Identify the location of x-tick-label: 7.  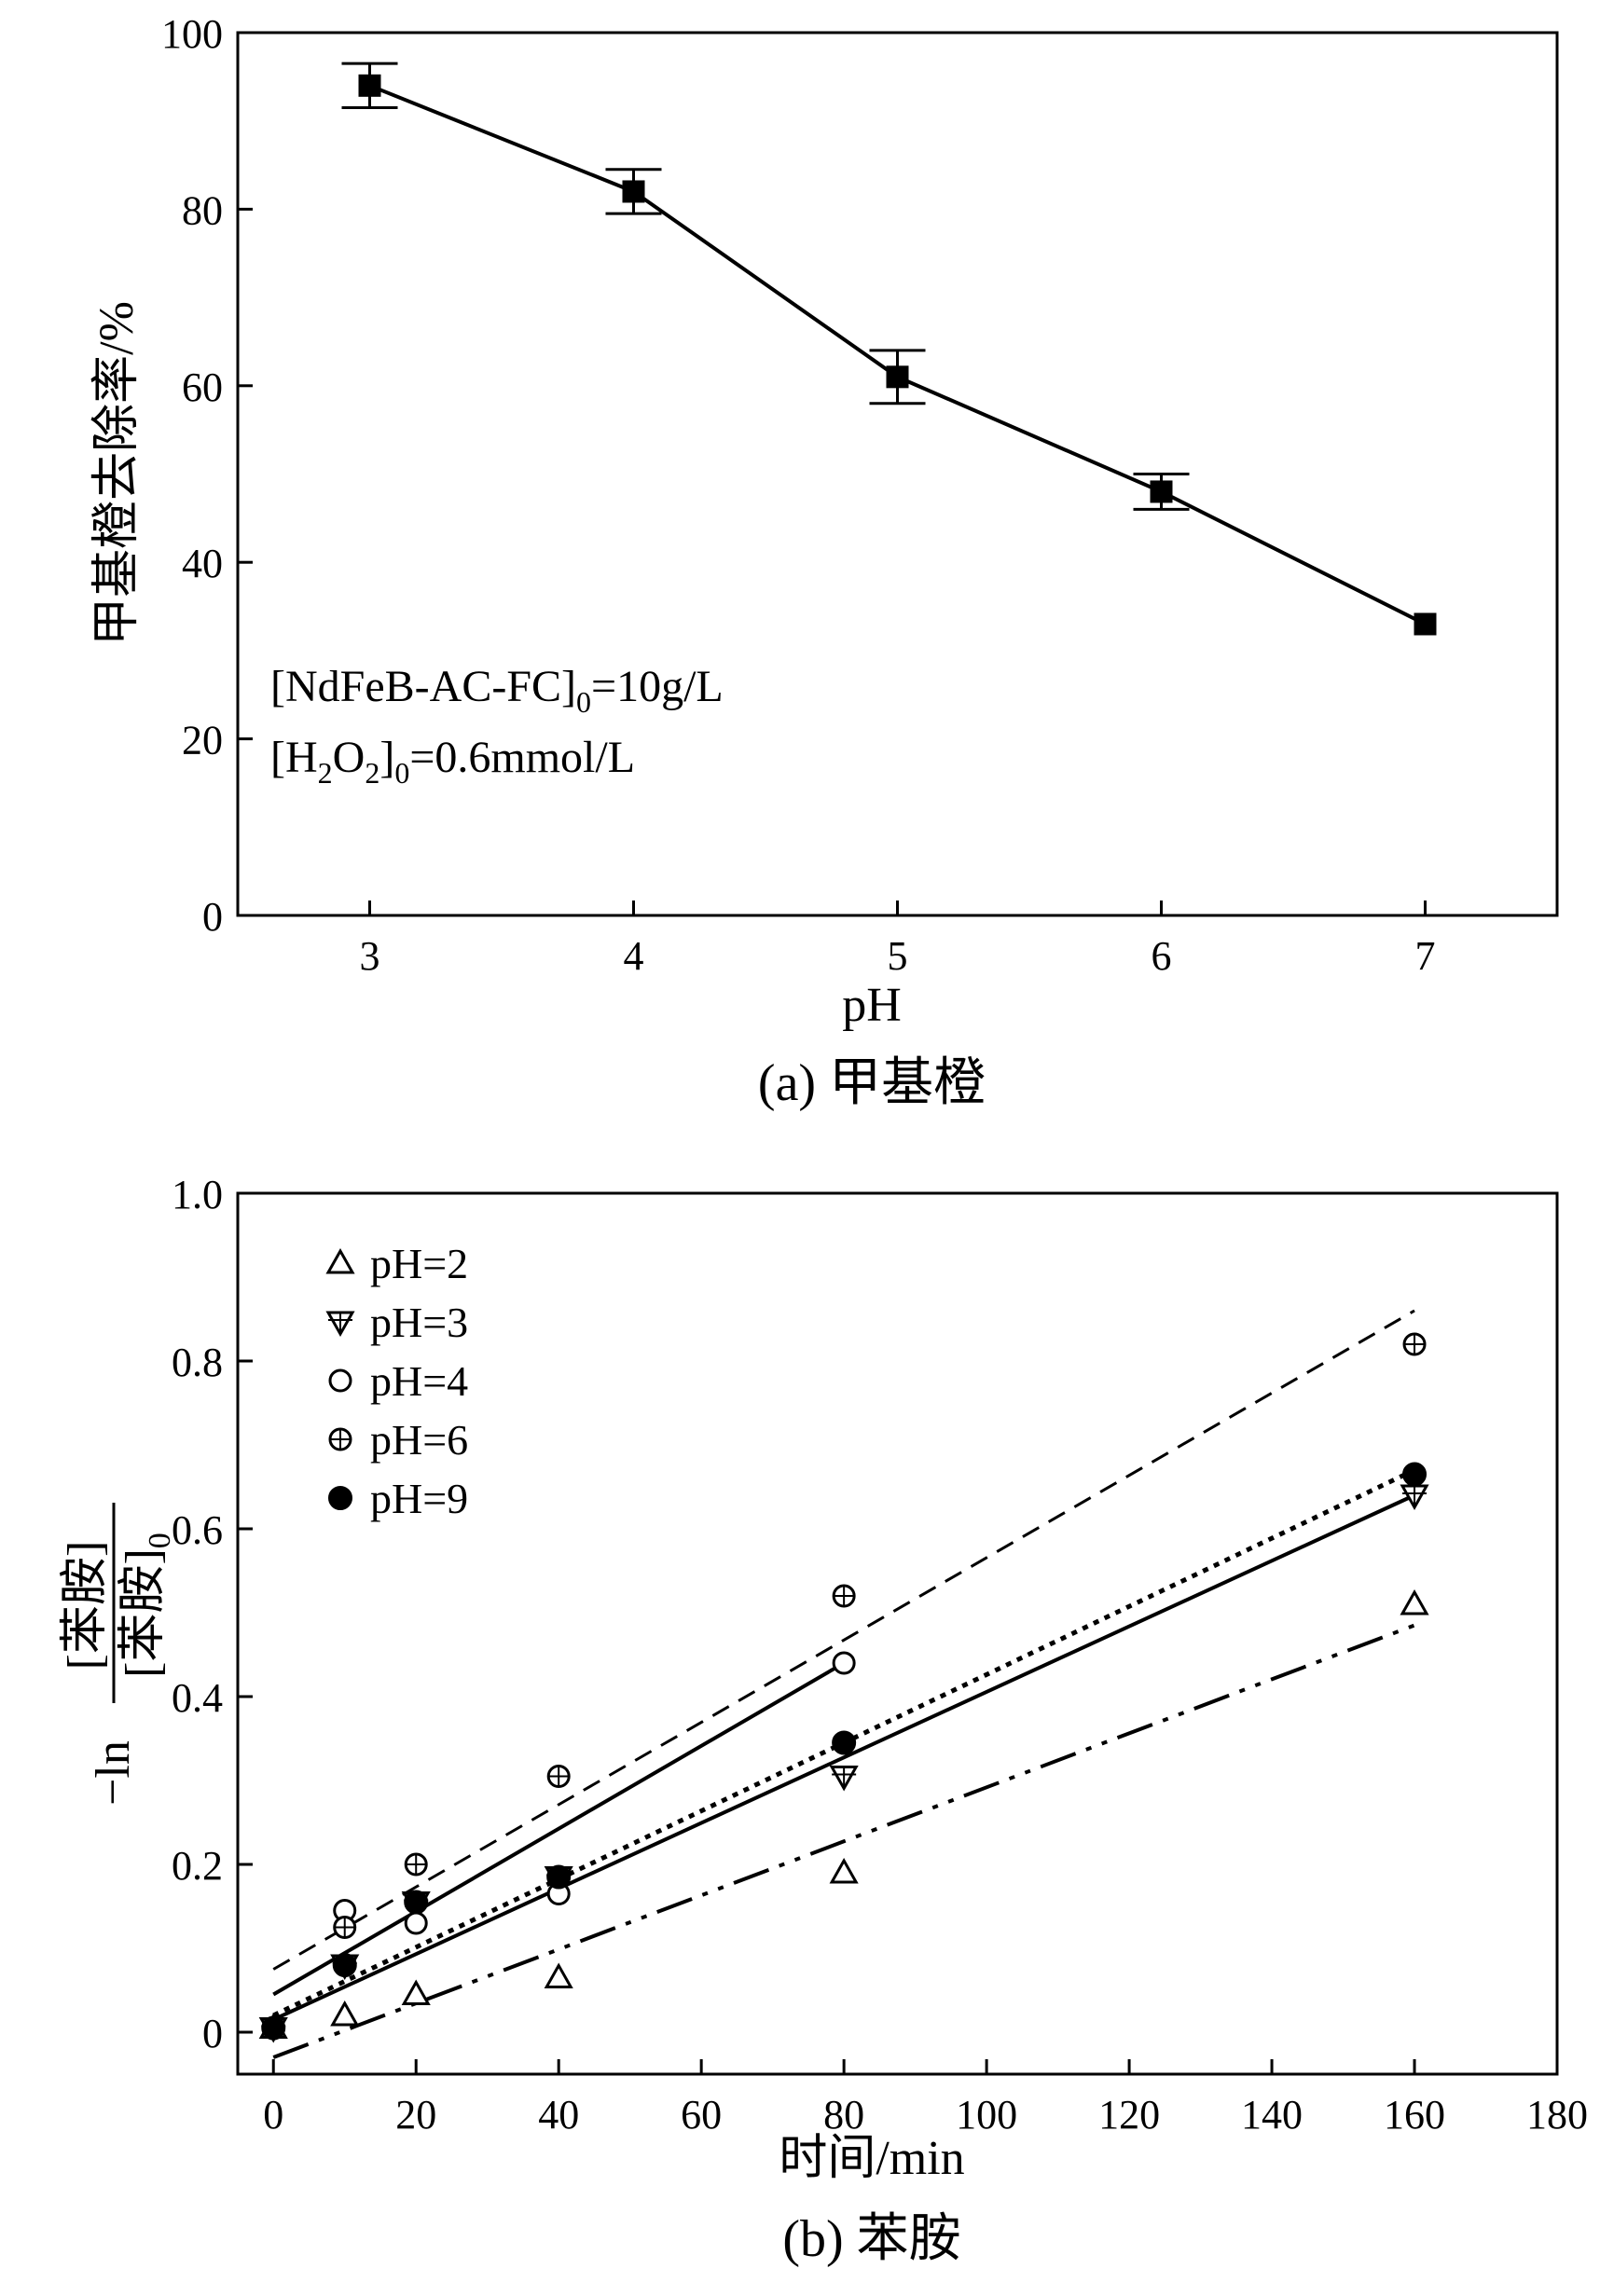
(1425, 956).